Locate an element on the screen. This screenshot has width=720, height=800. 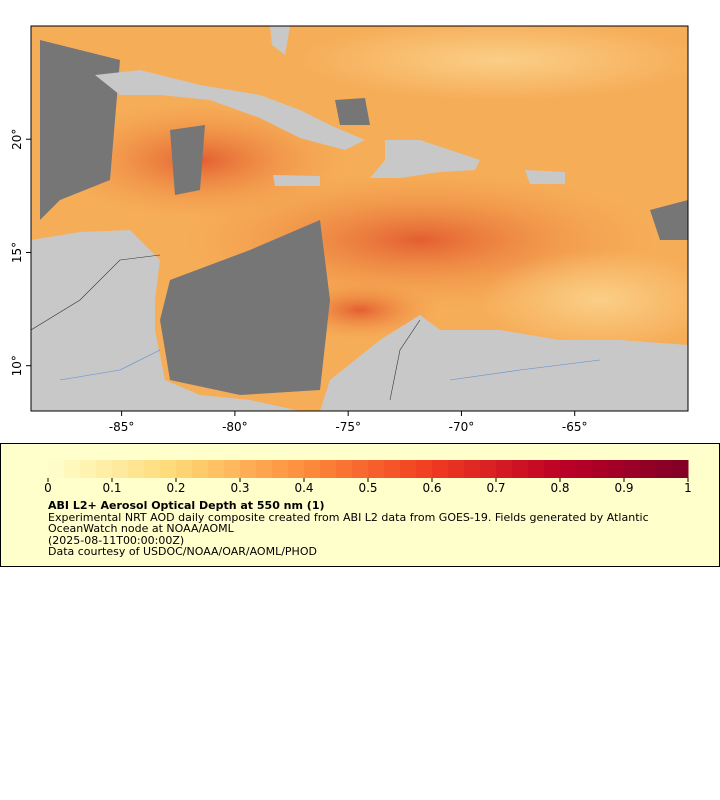
colorbar-tick-label: 0.7 is located at coordinates (495, 488).